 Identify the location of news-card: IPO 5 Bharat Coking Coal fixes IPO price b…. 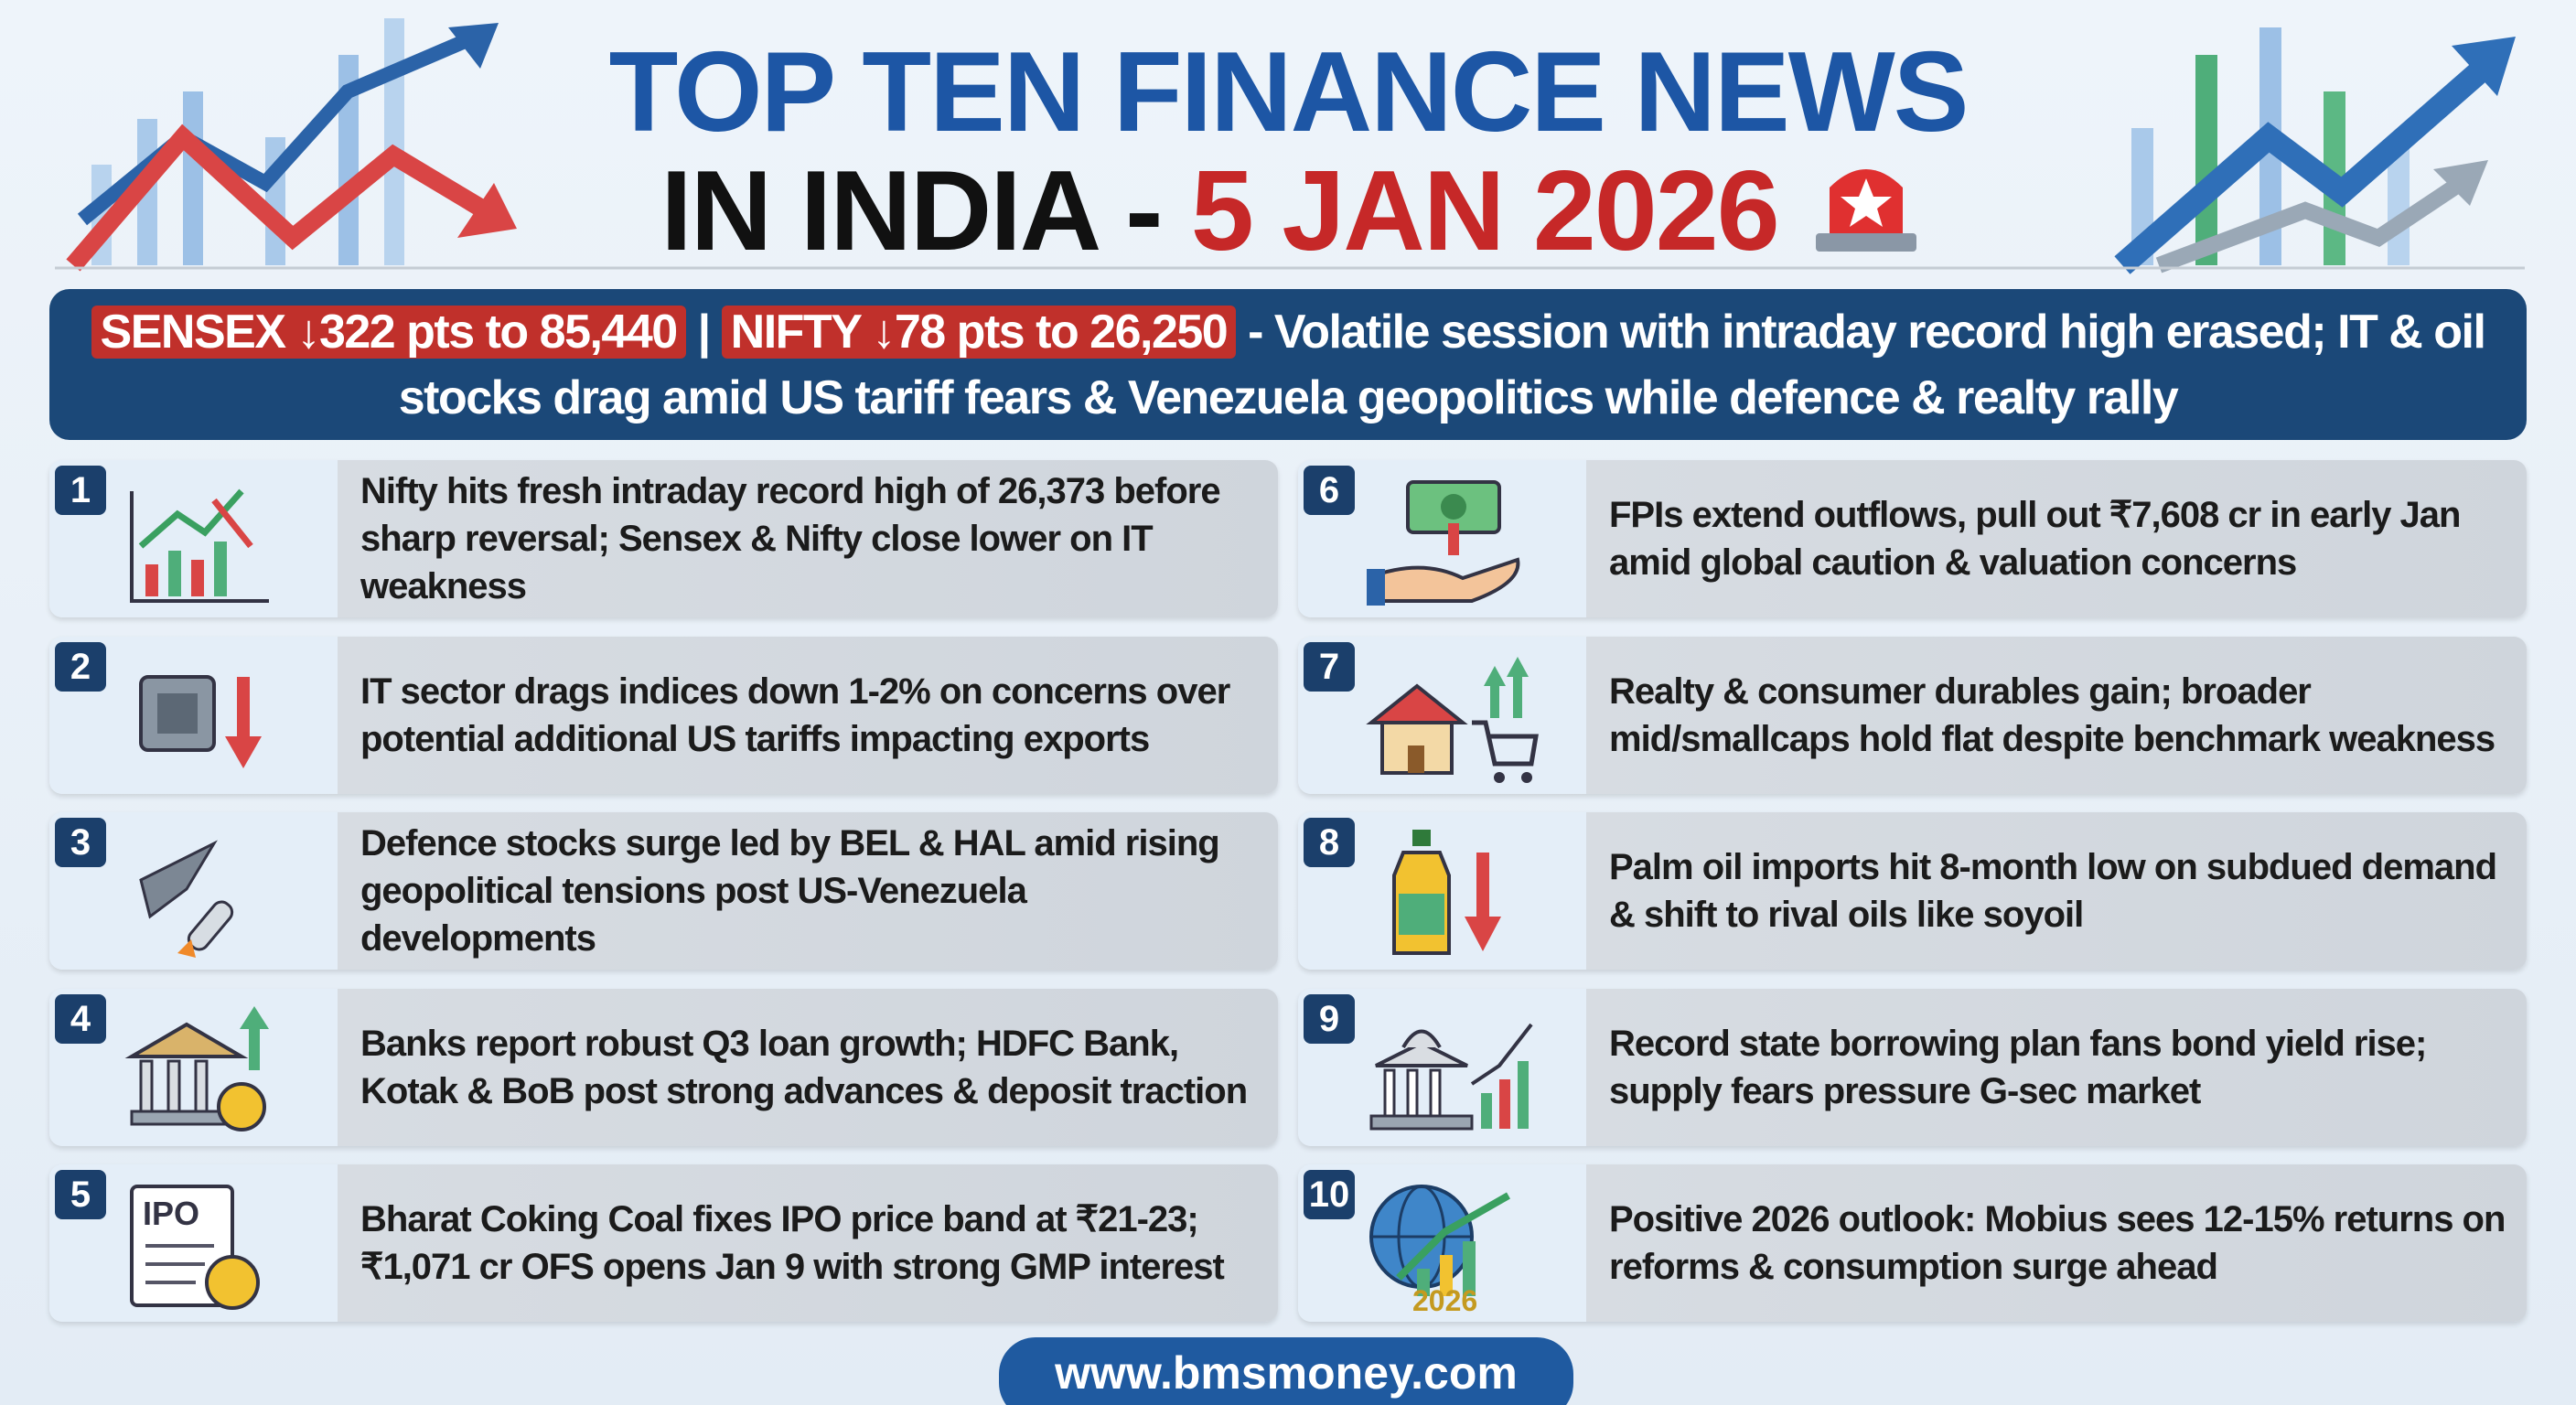
(664, 1243).